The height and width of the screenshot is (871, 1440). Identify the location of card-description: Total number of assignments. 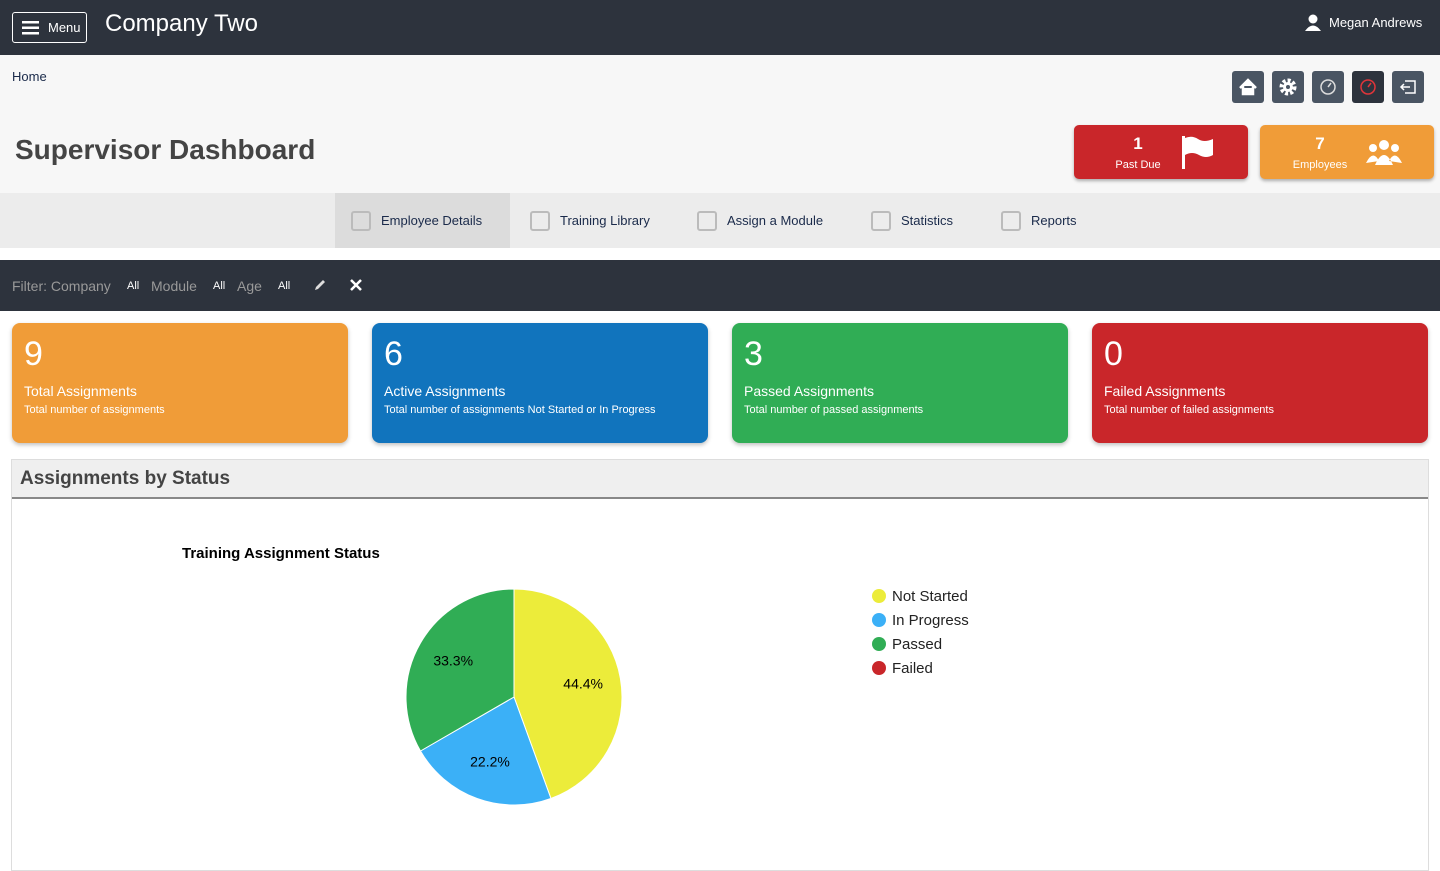
(94, 410).